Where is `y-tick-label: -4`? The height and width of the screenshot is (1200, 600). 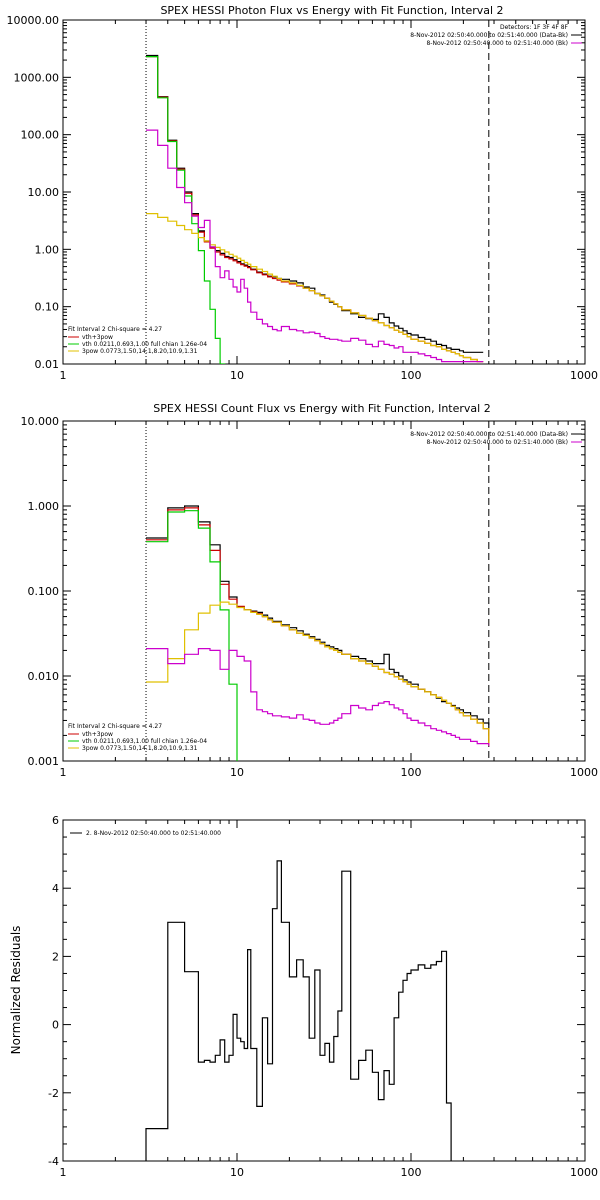
y-tick-label: -4 is located at coordinates (53, 1161).